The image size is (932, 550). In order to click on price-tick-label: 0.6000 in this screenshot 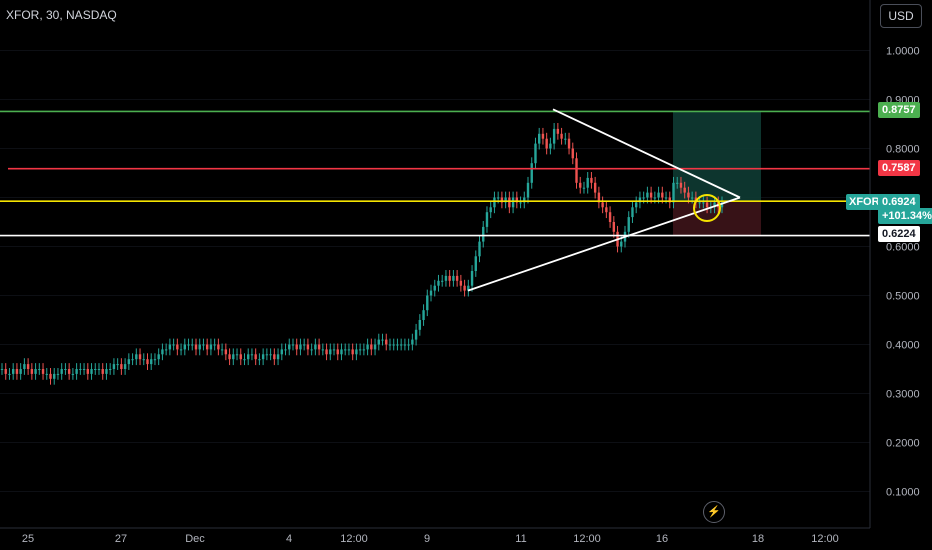, I will do `click(903, 248)`.